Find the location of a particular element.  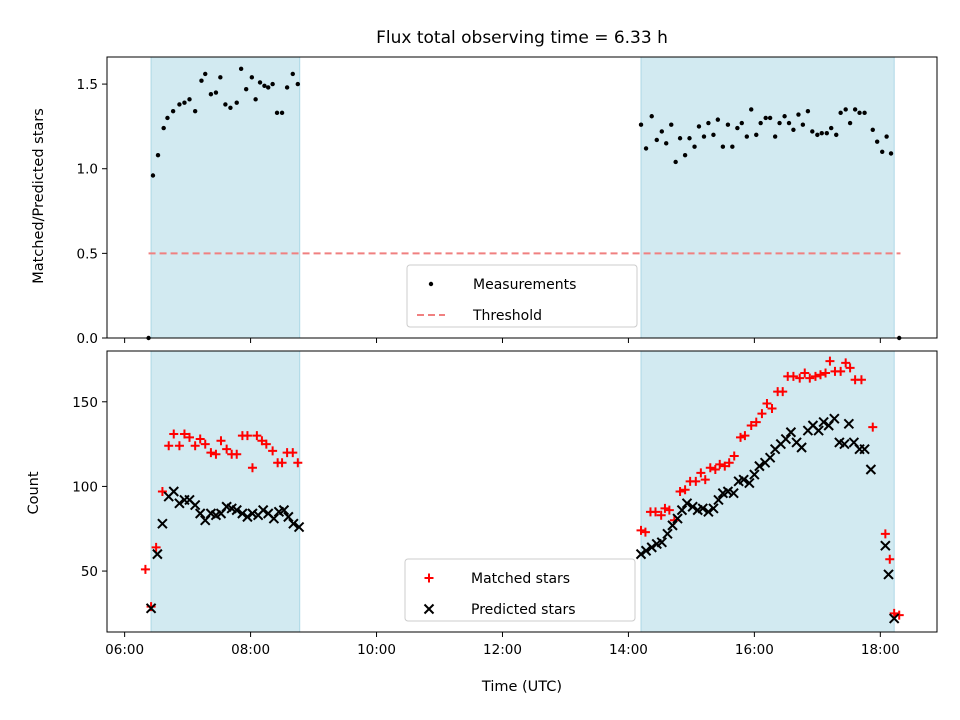

x-tick-label: 16:00 is located at coordinates (754, 650).